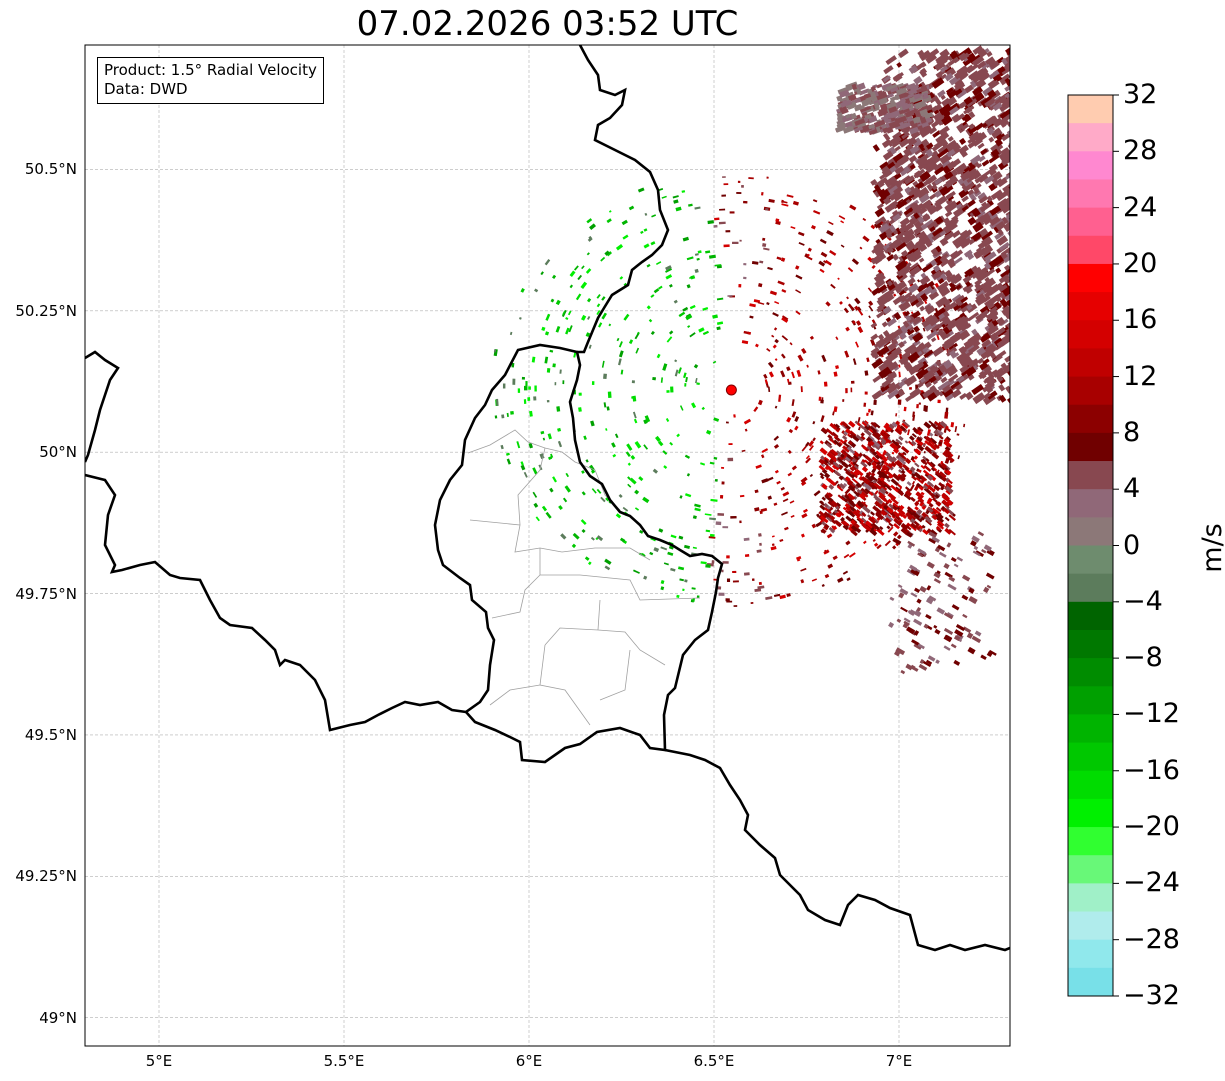 This screenshot has width=1225, height=1081. What do you see at coordinates (731, 390) in the screenshot?
I see `radar-site-marker` at bounding box center [731, 390].